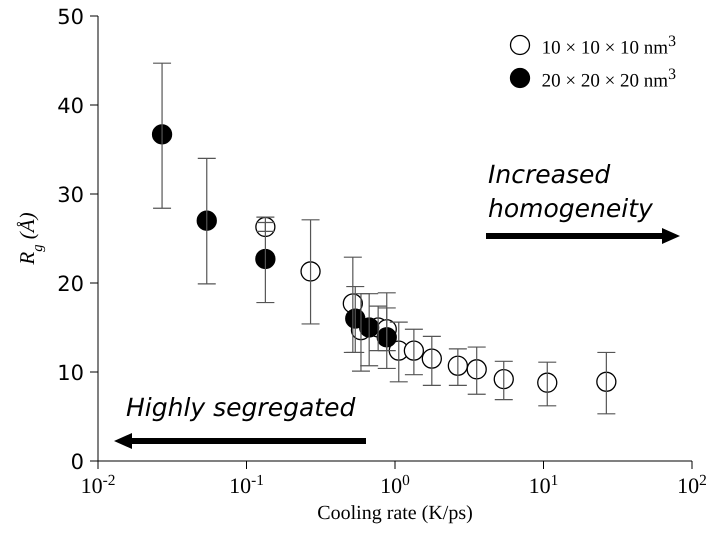 The width and height of the screenshot is (720, 549). What do you see at coordinates (246, 485) in the screenshot?
I see `x-tick-label: 10$^{-1}$` at bounding box center [246, 485].